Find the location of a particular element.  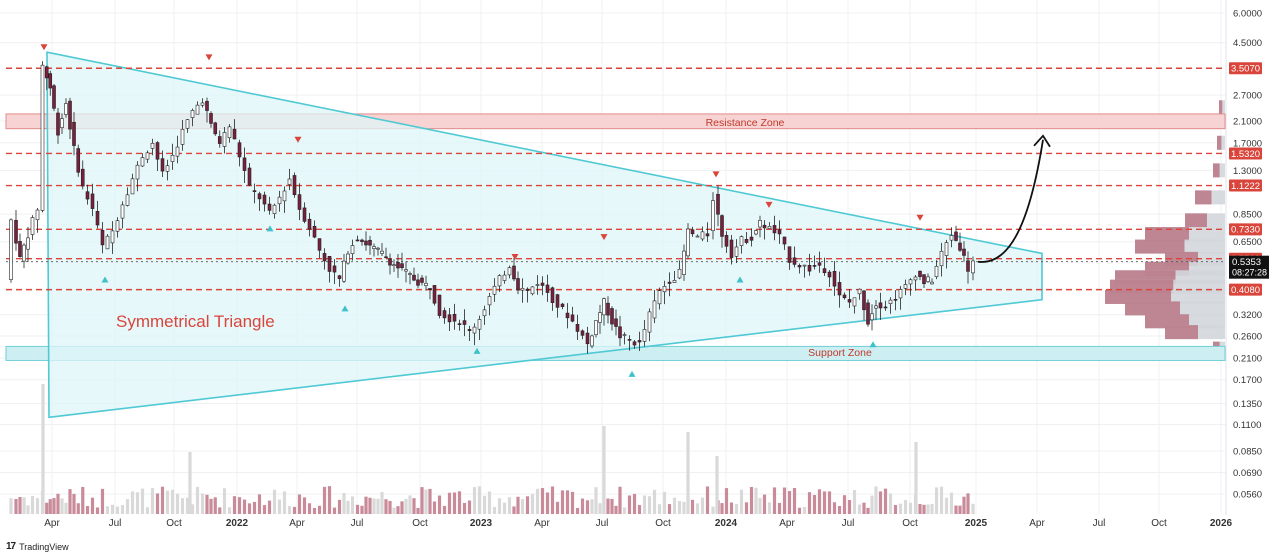

price-tick-label: 6.0000 is located at coordinates (1247, 14).